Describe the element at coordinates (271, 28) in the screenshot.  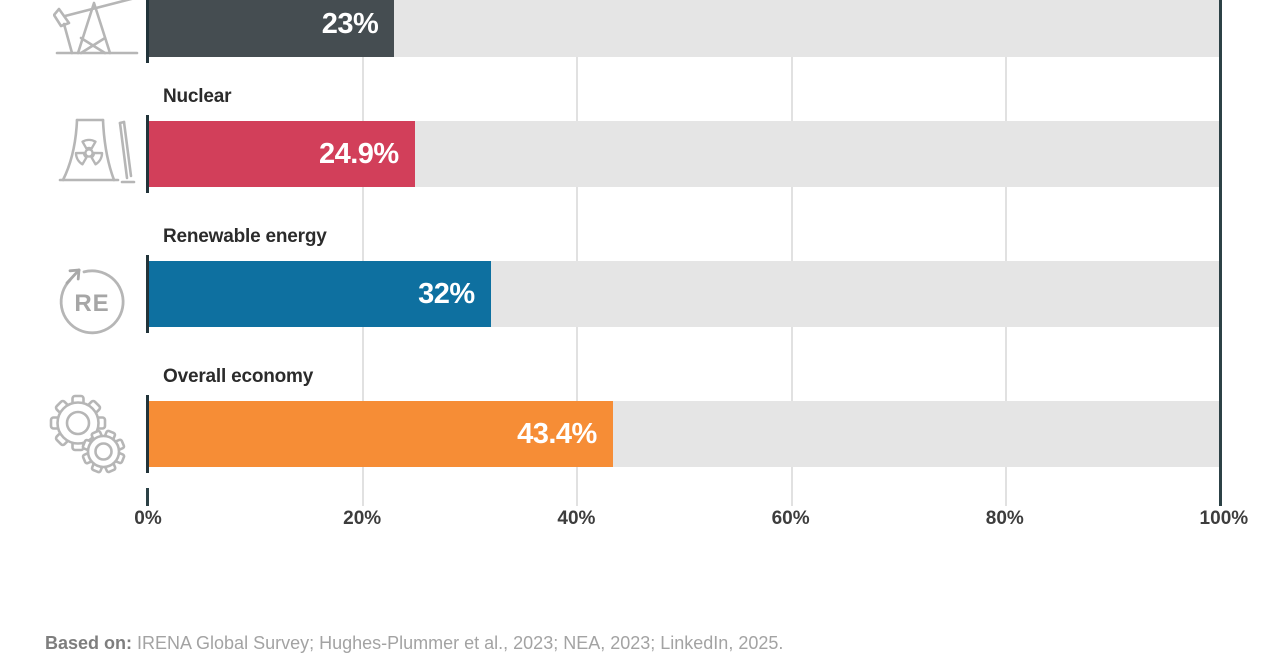
I see `bar-segment: 23%` at that location.